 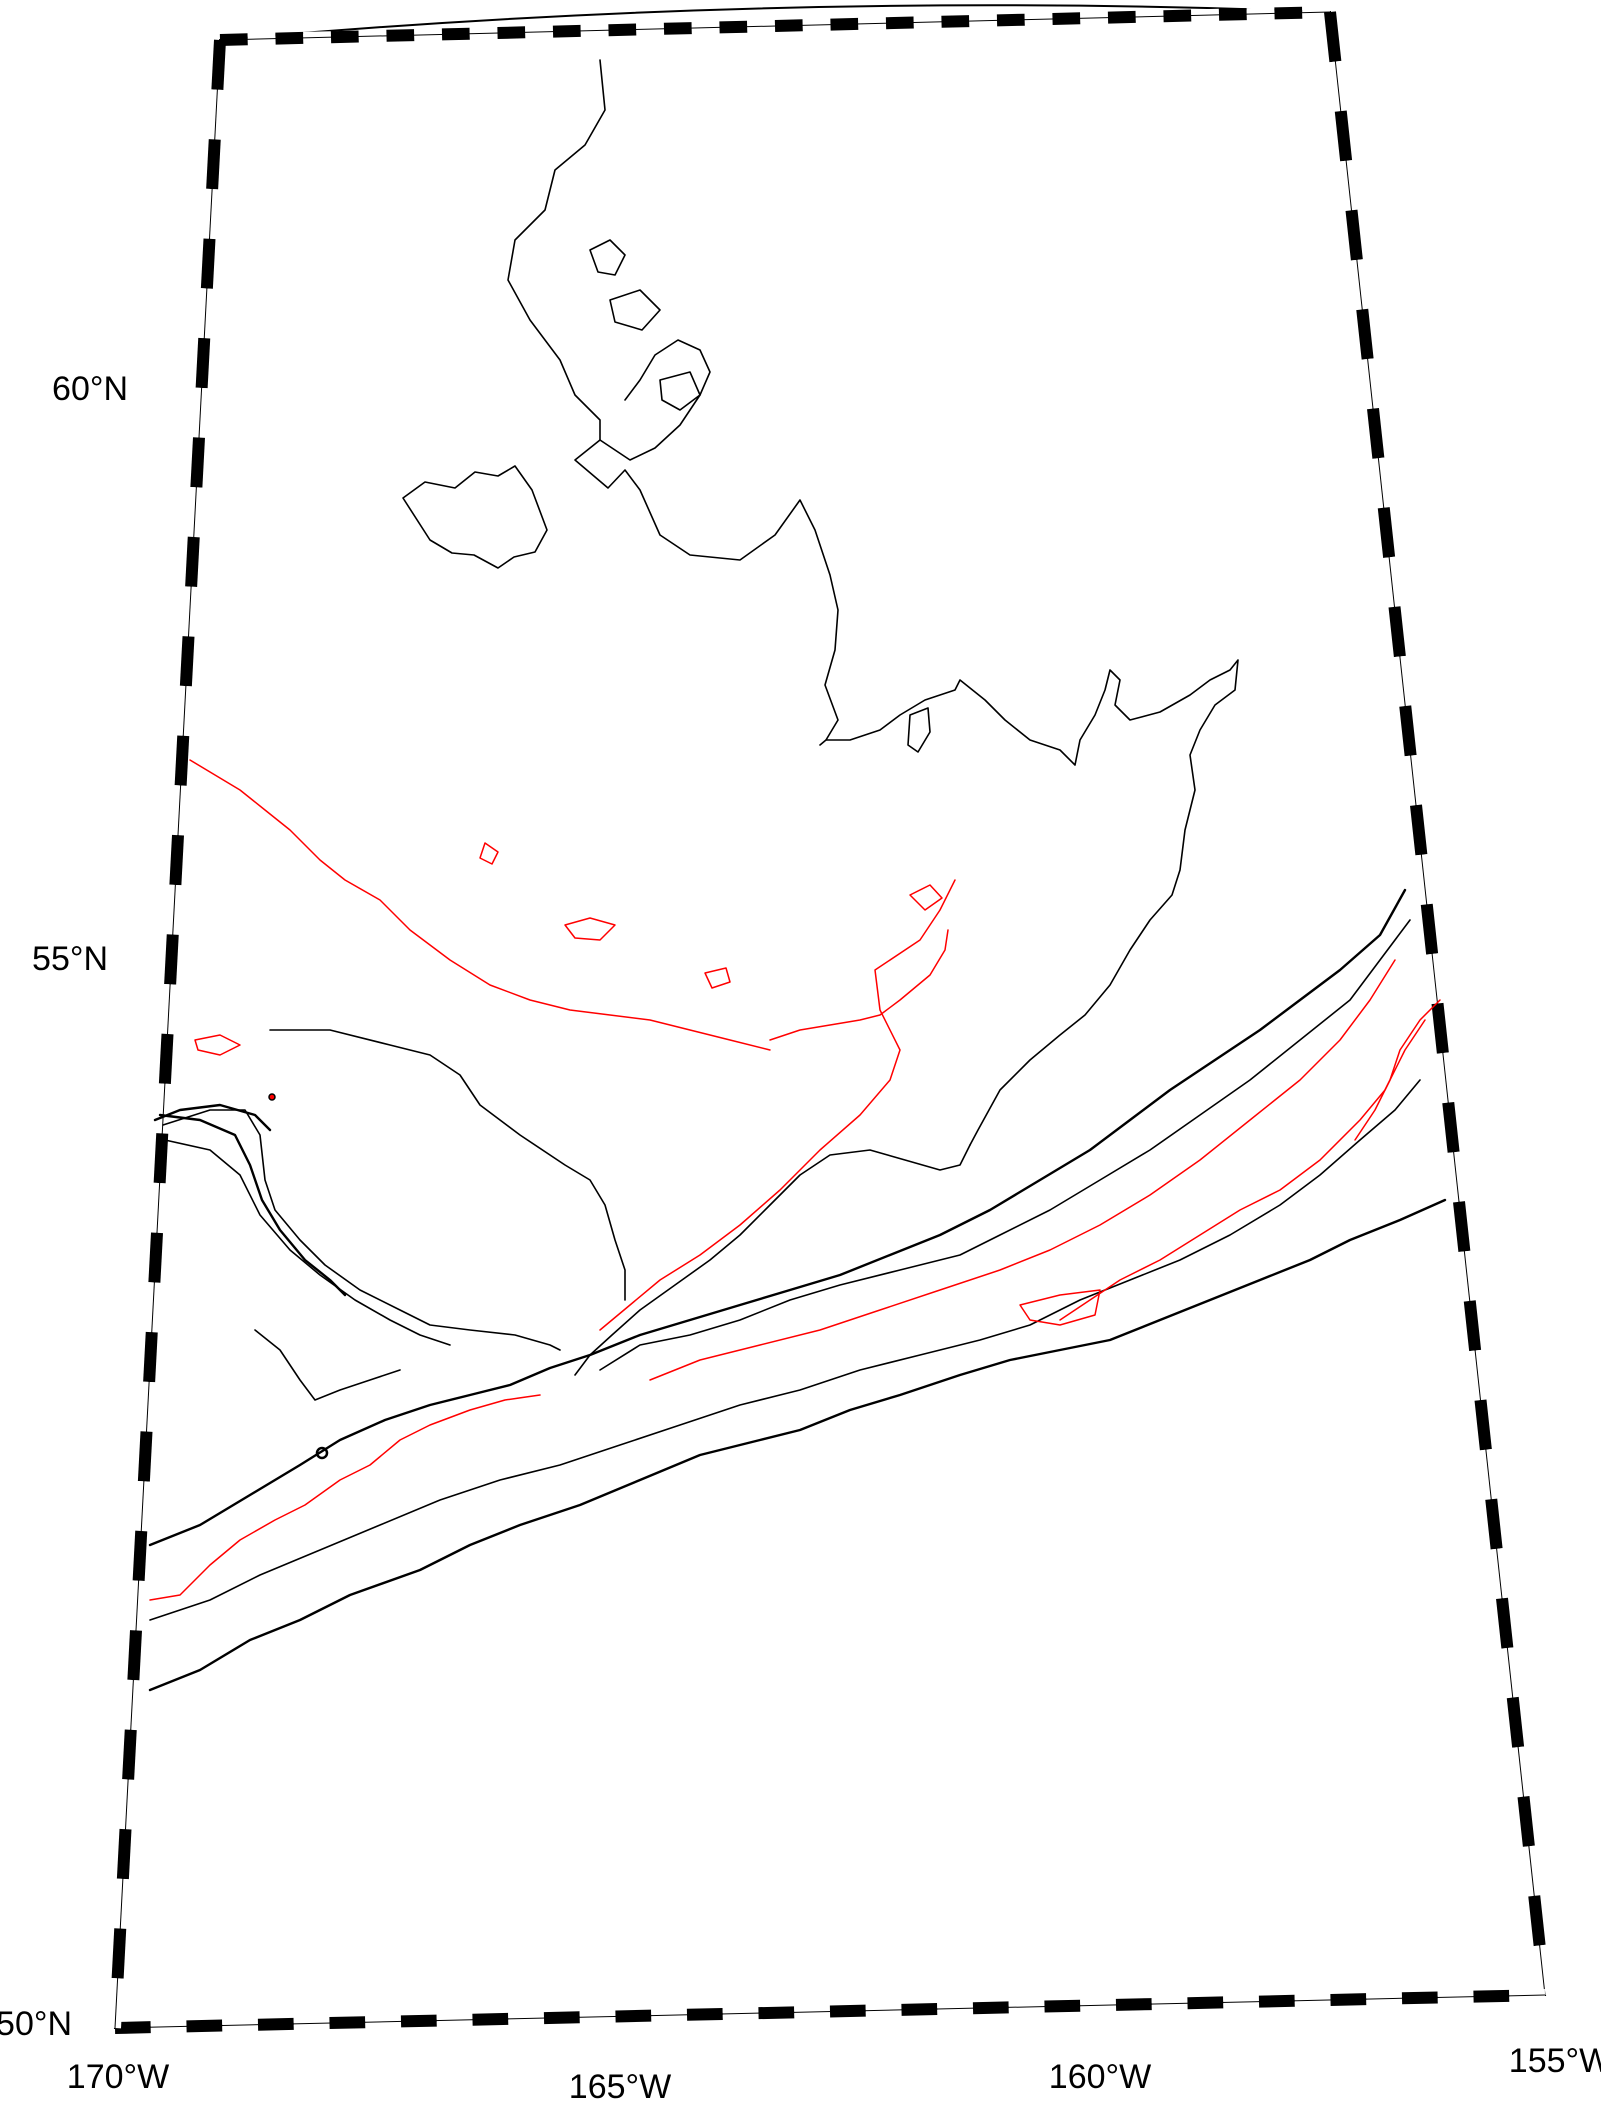 What do you see at coordinates (167, 1034) in the screenshot?
I see `frame-edge-left` at bounding box center [167, 1034].